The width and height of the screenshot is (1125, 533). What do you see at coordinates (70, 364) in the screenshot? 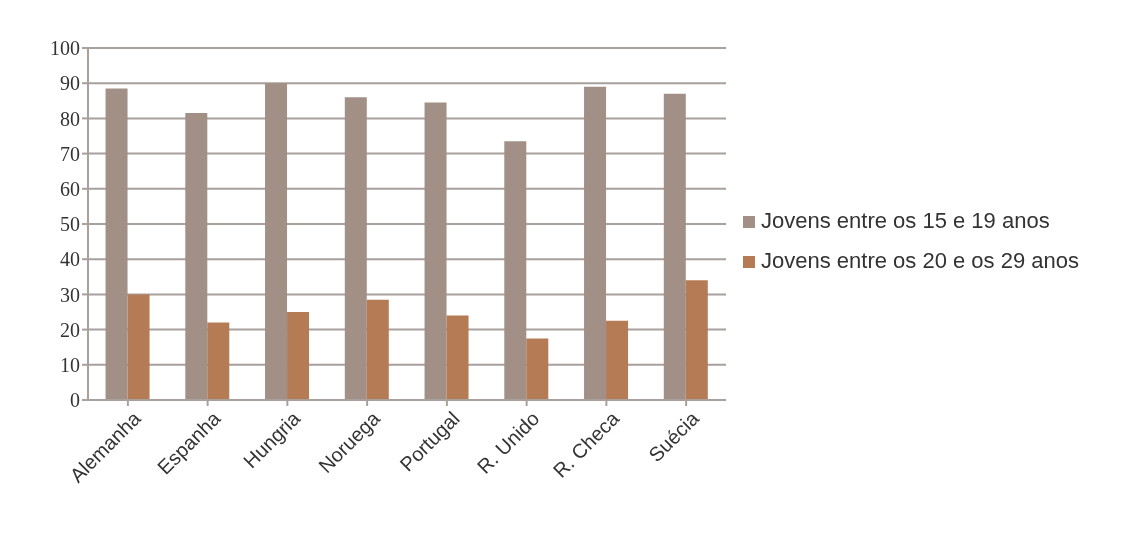
I see `y-tick-label: 10` at bounding box center [70, 364].